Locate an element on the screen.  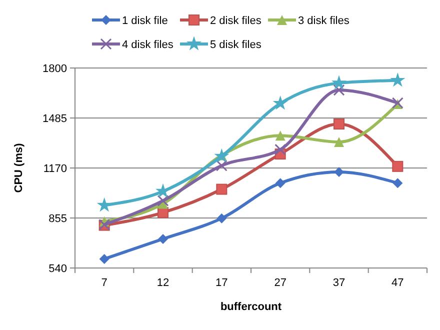
x-tick-label: 12 is located at coordinates (163, 283).